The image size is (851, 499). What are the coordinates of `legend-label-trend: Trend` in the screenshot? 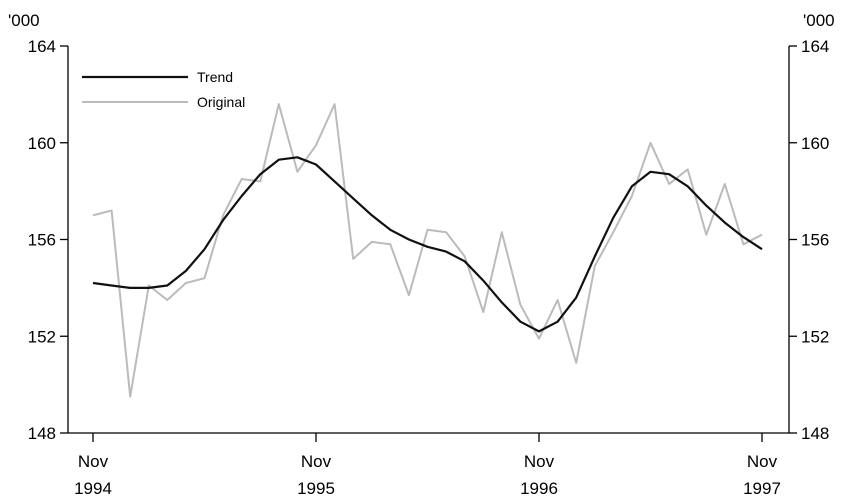 It's located at (215, 77).